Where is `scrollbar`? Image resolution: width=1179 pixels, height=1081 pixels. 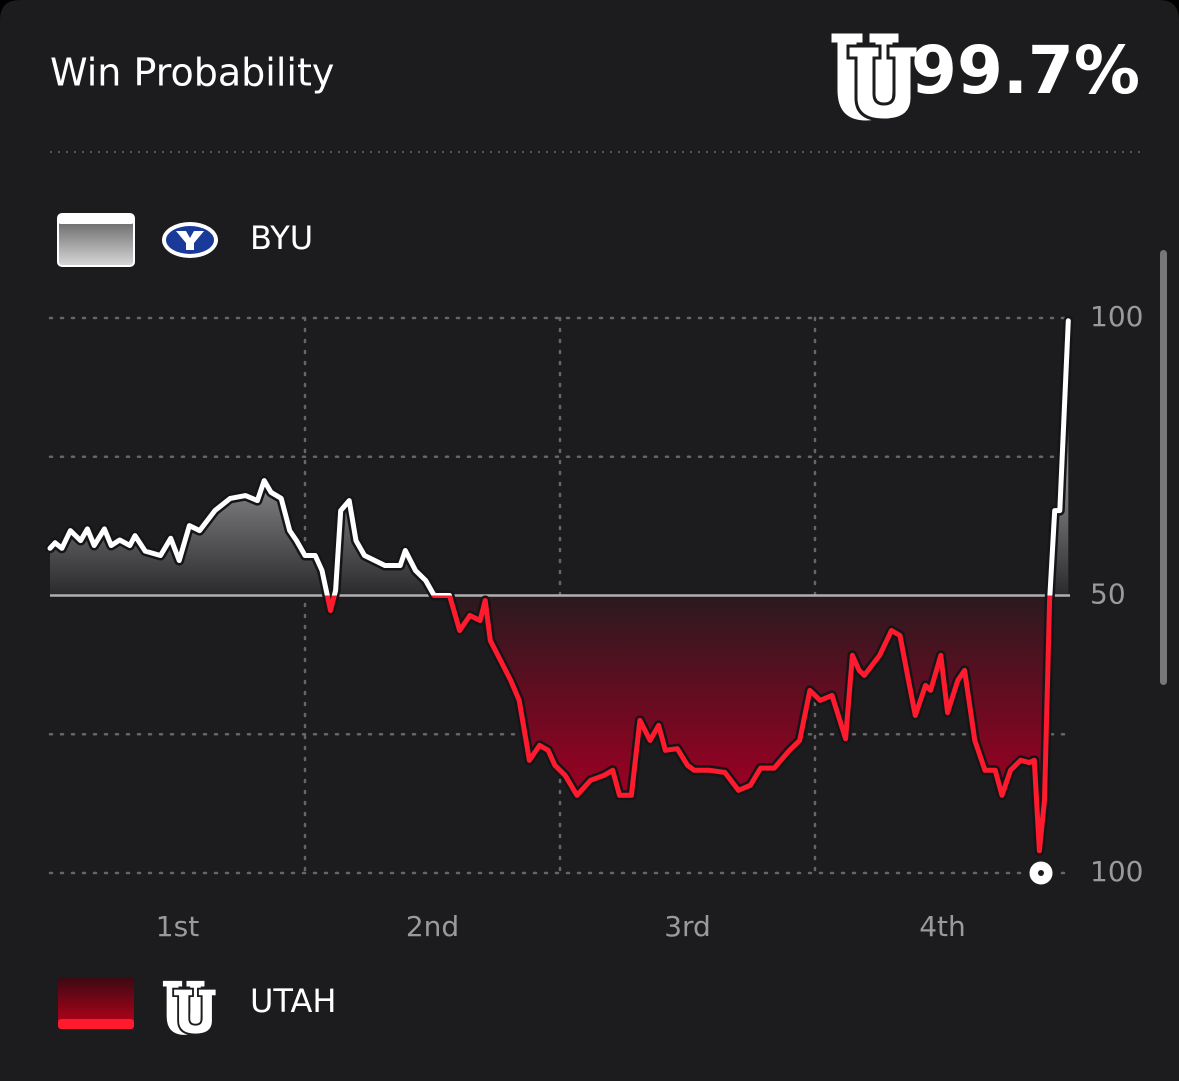
scrollbar is located at coordinates (1163, 467).